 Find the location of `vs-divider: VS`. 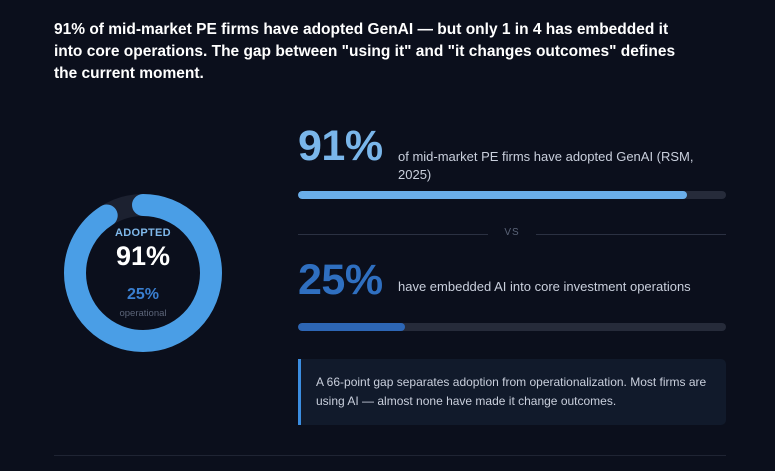

vs-divider: VS is located at coordinates (512, 234).